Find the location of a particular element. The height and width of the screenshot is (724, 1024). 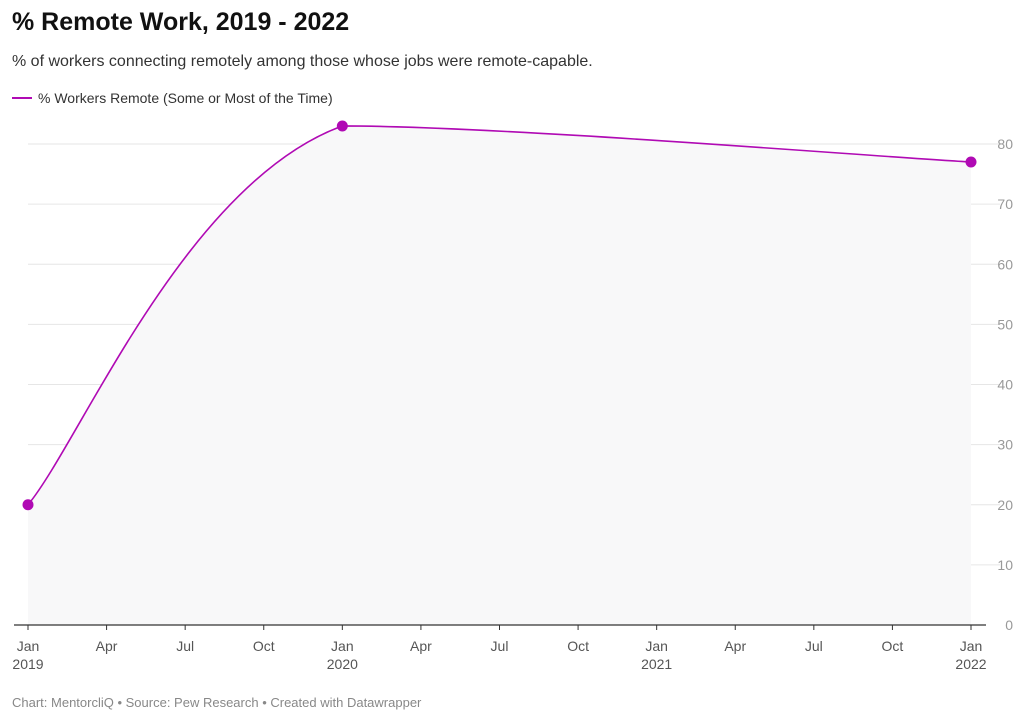

x-tick-year-label: 2019 is located at coordinates (27, 664).